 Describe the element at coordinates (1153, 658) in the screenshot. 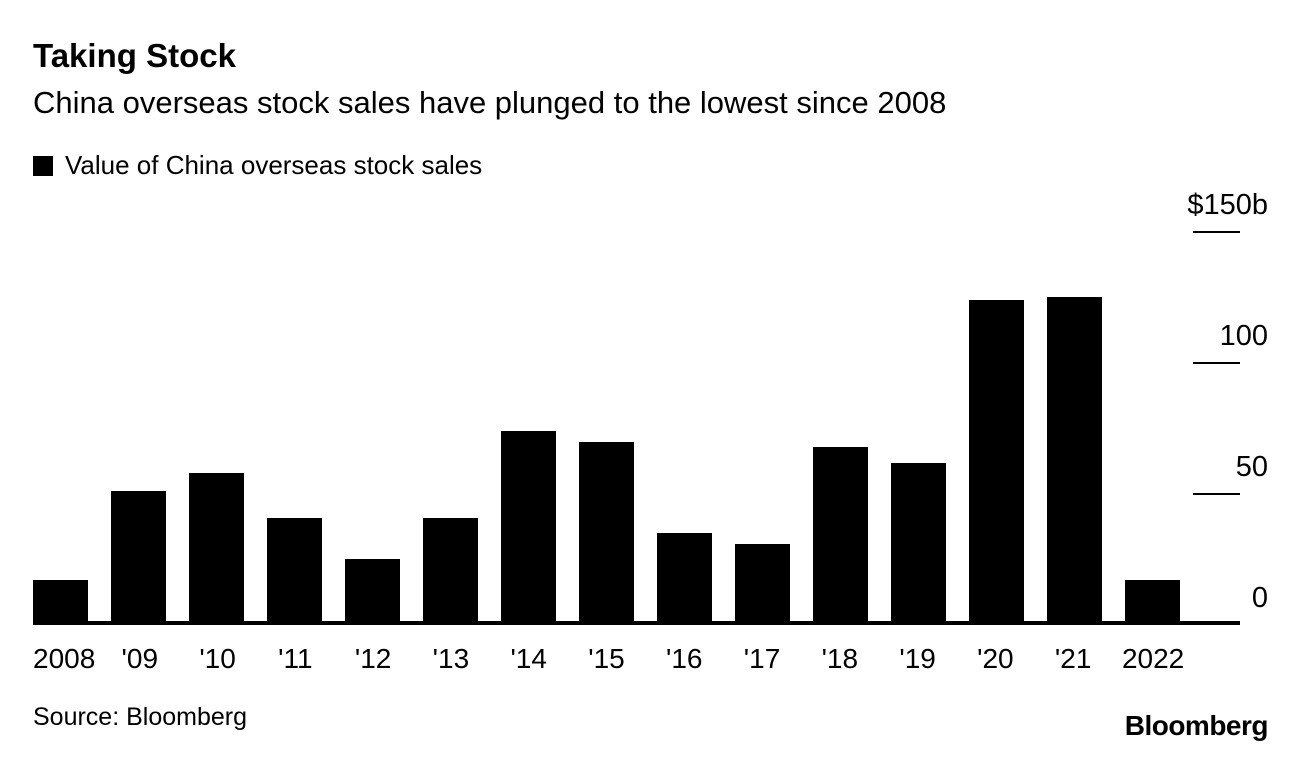

I see `x-axis-label: 2022` at that location.